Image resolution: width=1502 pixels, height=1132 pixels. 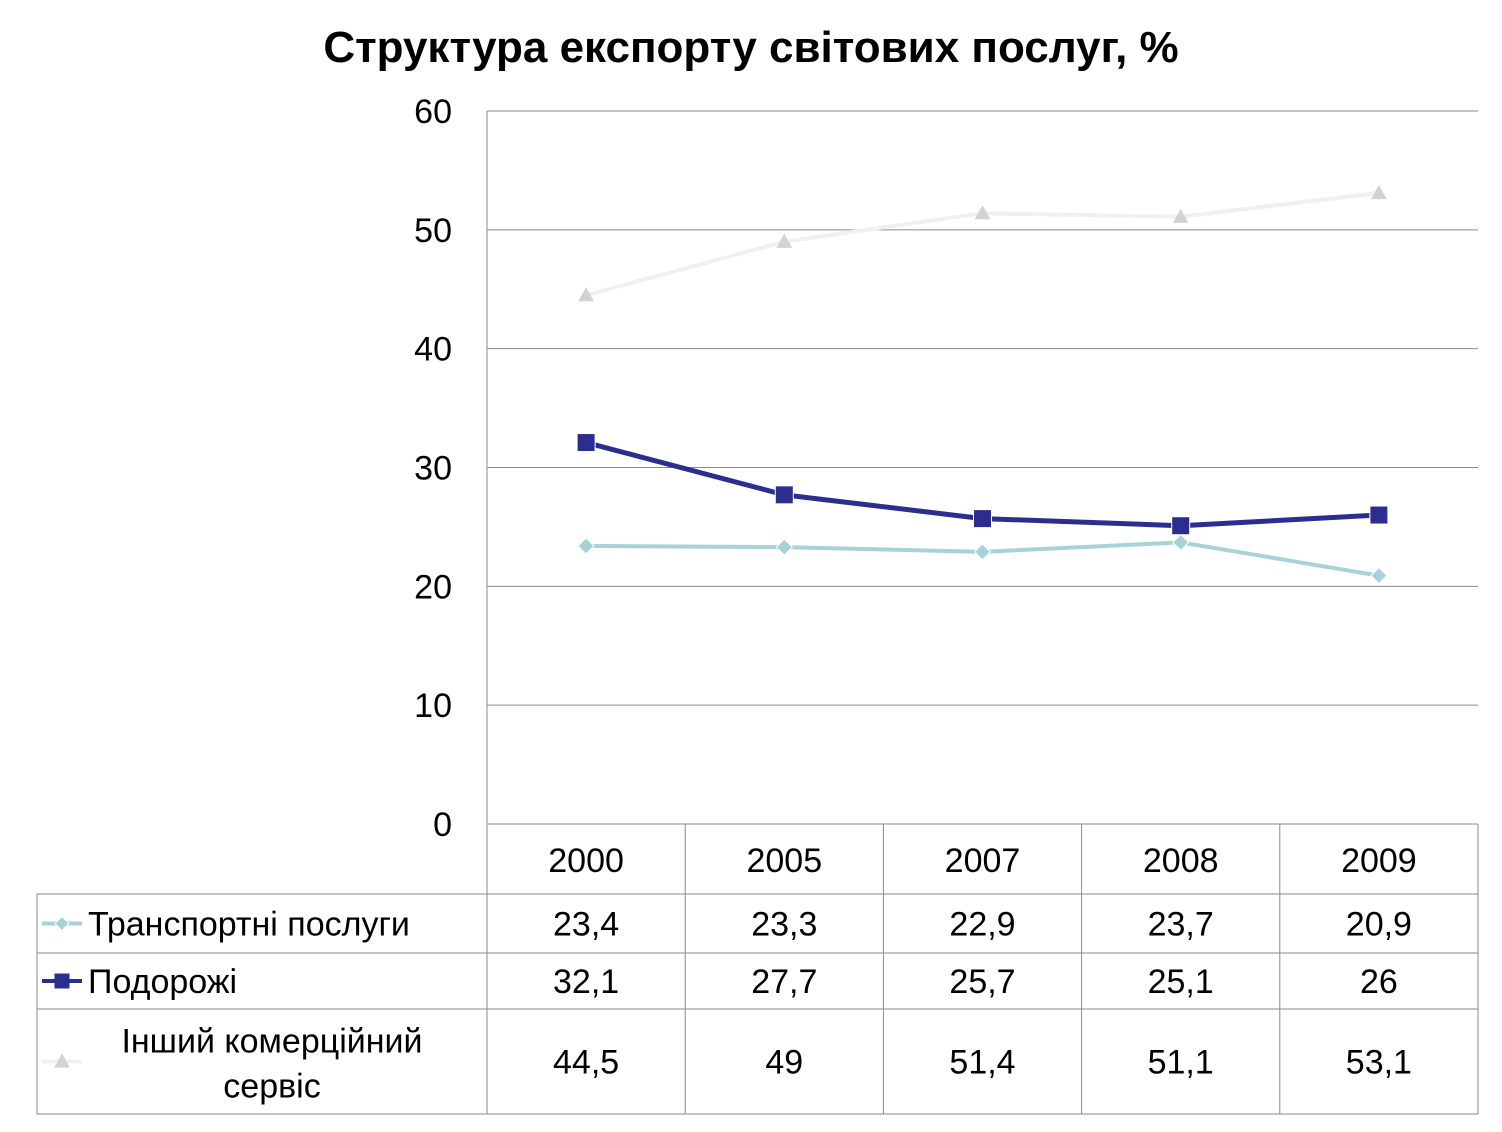 What do you see at coordinates (433, 587) in the screenshot?
I see `y-tick-label: 20` at bounding box center [433, 587].